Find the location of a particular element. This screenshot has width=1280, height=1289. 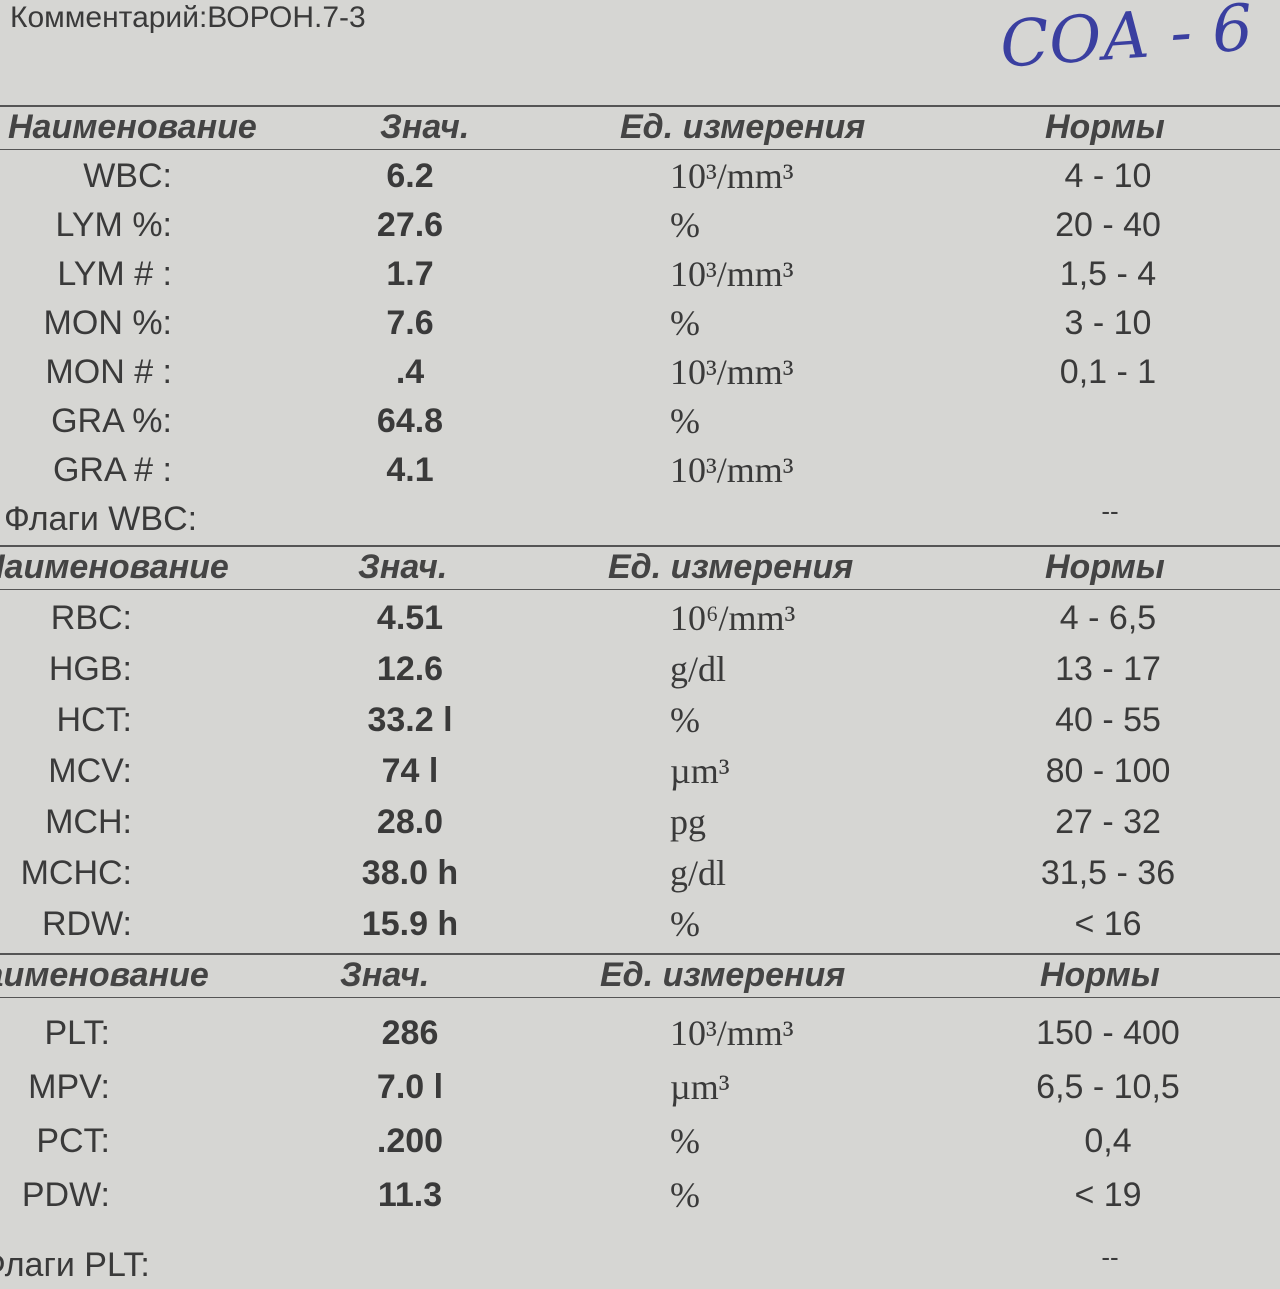

row-norm: 150 - 400 is located at coordinates (1108, 1033).